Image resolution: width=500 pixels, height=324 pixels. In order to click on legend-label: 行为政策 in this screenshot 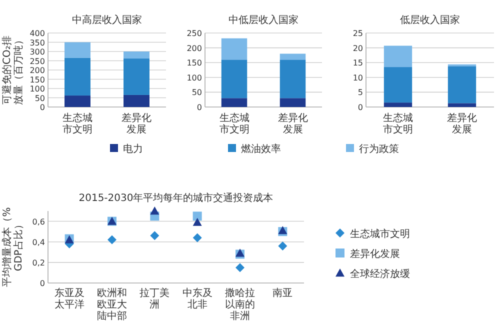, I will do `click(379, 149)`.